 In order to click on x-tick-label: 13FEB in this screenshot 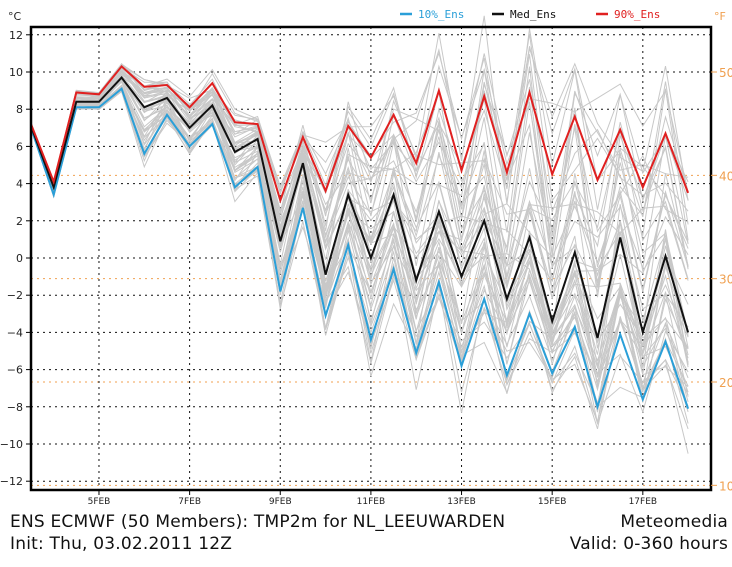, I will do `click(461, 502)`.